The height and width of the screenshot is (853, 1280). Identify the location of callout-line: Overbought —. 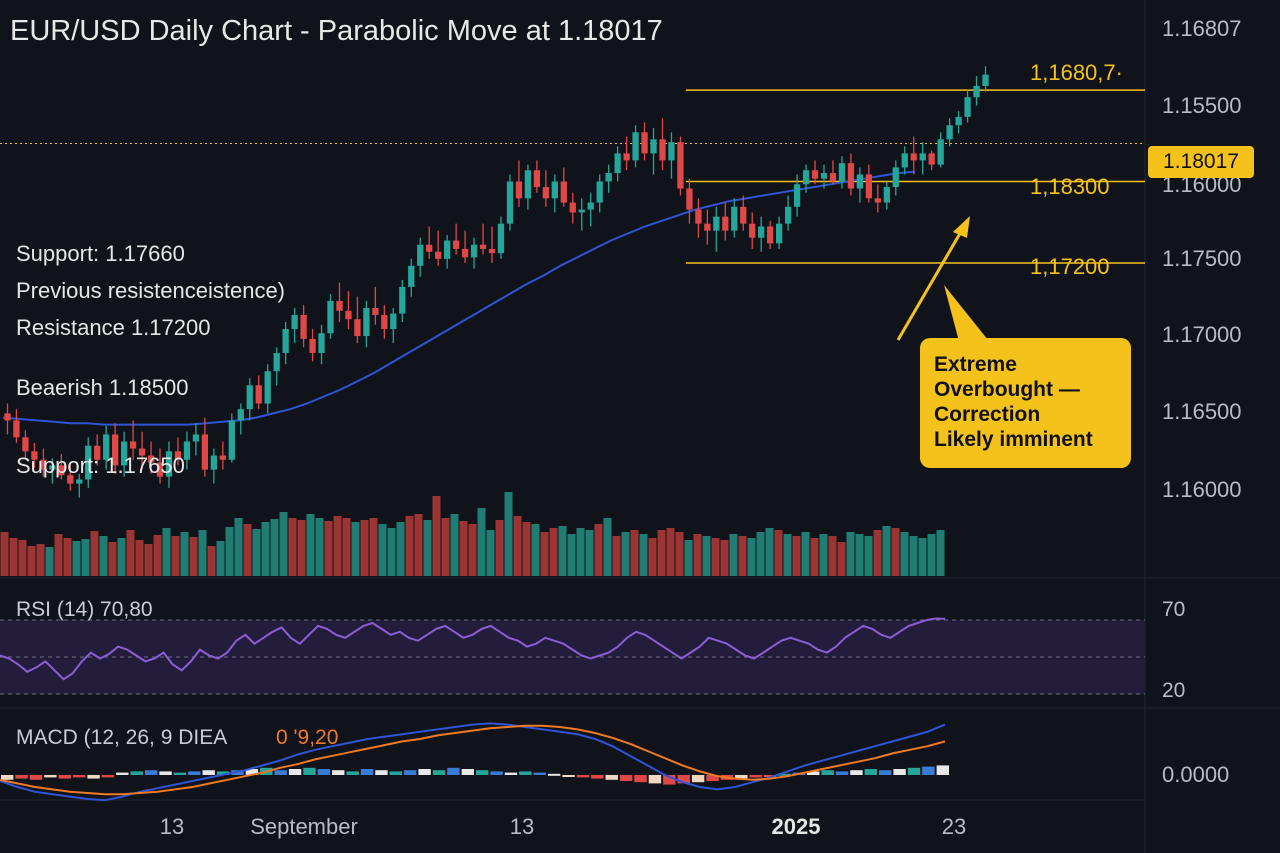
(1007, 389).